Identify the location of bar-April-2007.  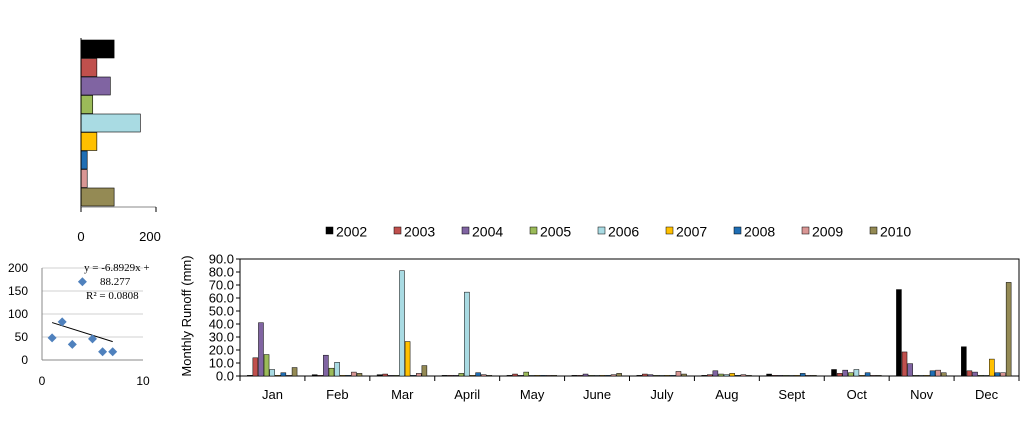
(472, 376).